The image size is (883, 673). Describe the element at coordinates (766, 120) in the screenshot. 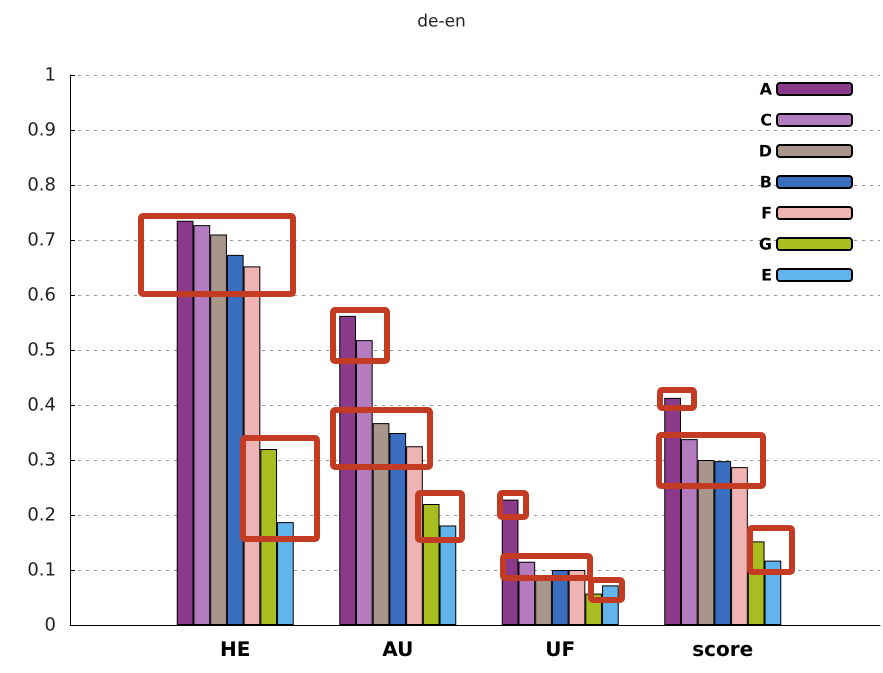

I see `legend-label: C` at that location.